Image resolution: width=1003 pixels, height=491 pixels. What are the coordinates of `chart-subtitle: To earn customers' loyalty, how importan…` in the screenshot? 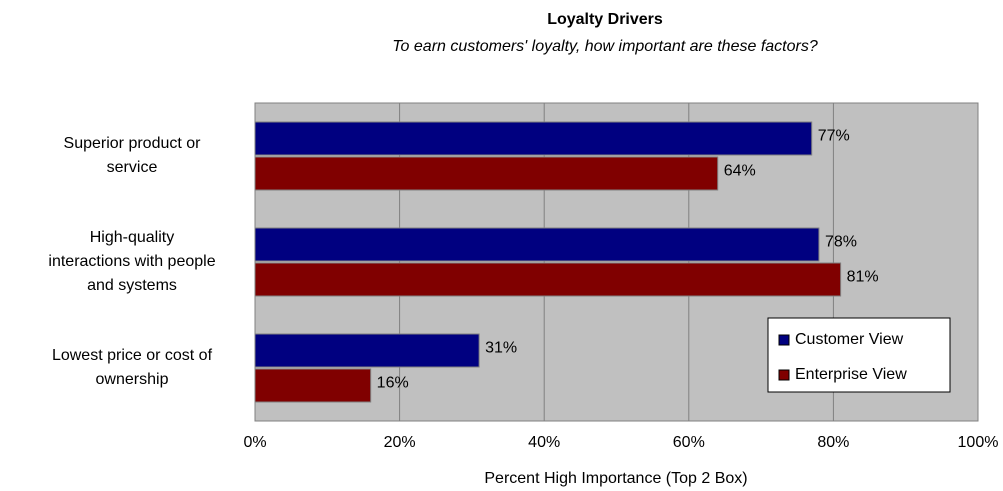 It's located at (605, 46).